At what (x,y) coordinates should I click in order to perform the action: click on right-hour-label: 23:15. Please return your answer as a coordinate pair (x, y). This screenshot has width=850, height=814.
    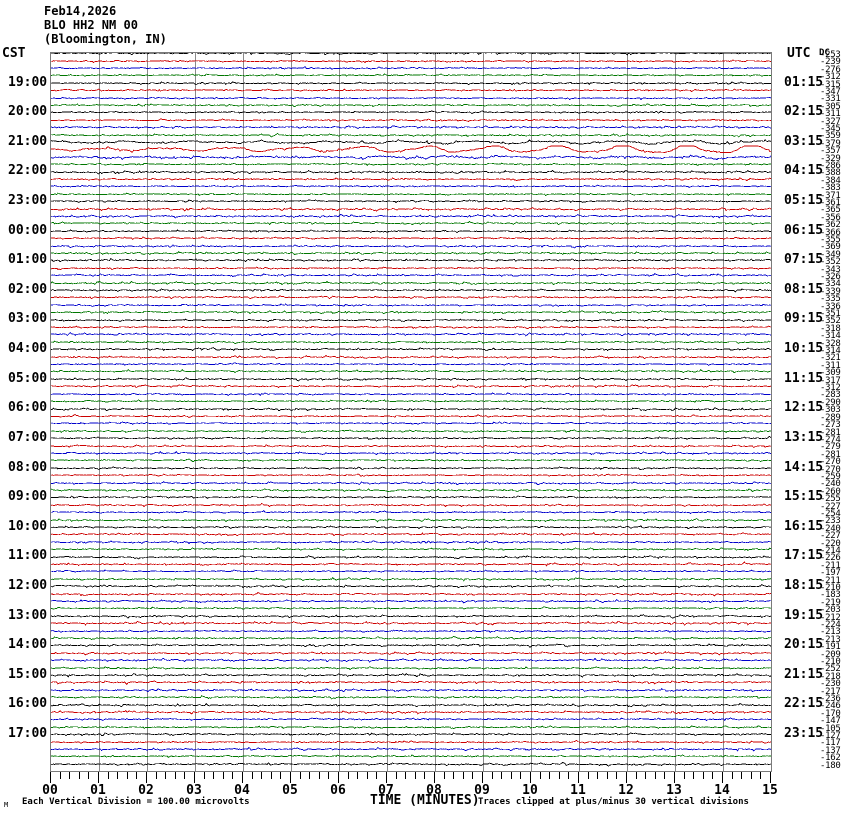
    Looking at the image, I should click on (804, 733).